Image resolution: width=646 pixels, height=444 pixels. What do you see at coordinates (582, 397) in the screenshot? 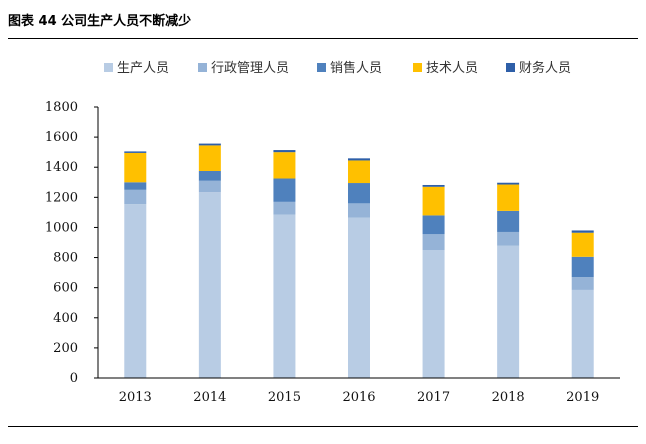
I see `x-tick-label: 2019` at bounding box center [582, 397].